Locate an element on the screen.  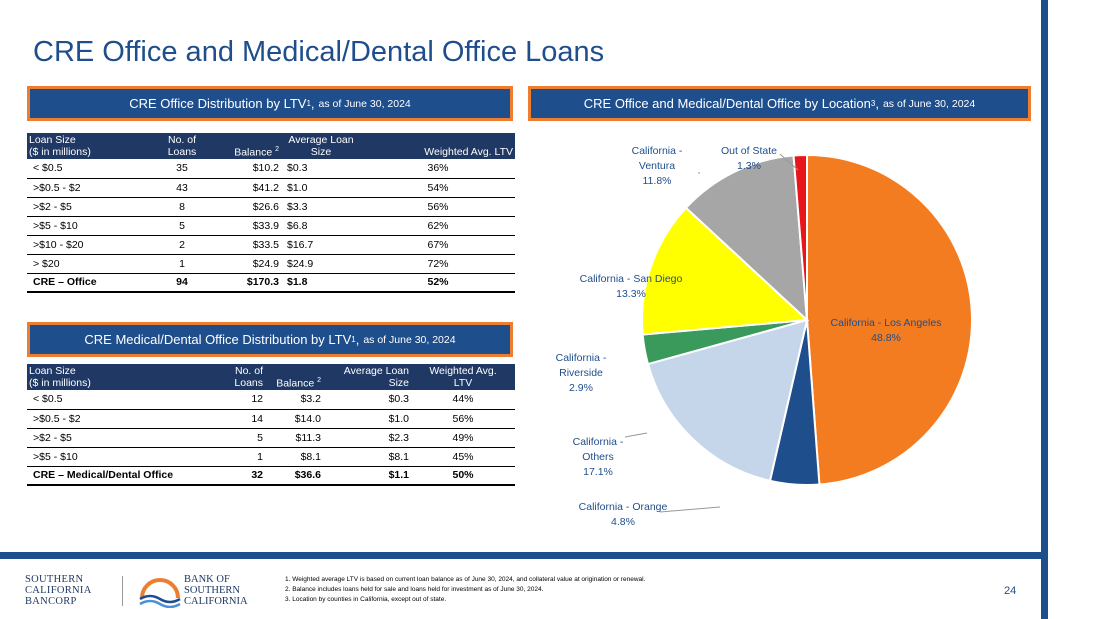
office-table-row: > $20 1 $24.9 $24.9 72% is located at coordinates (271, 264).